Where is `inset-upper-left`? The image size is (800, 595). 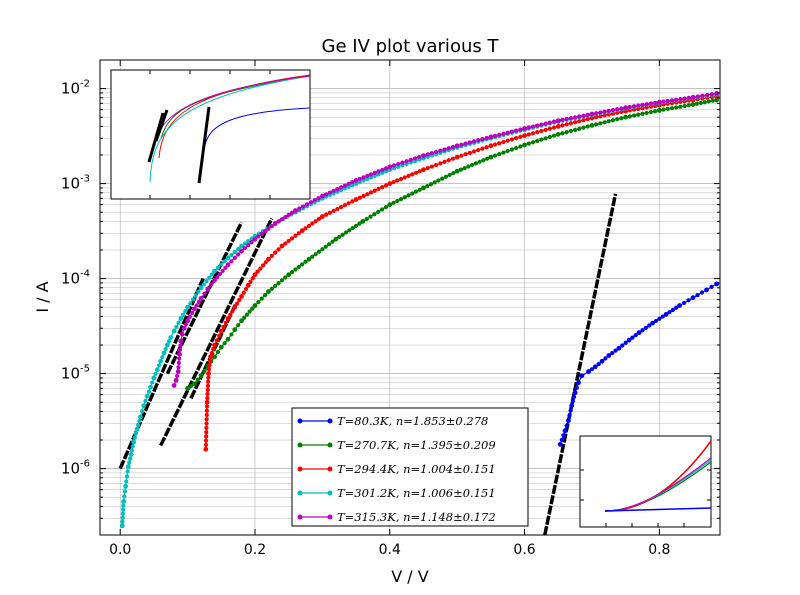 inset-upper-left is located at coordinates (210, 134).